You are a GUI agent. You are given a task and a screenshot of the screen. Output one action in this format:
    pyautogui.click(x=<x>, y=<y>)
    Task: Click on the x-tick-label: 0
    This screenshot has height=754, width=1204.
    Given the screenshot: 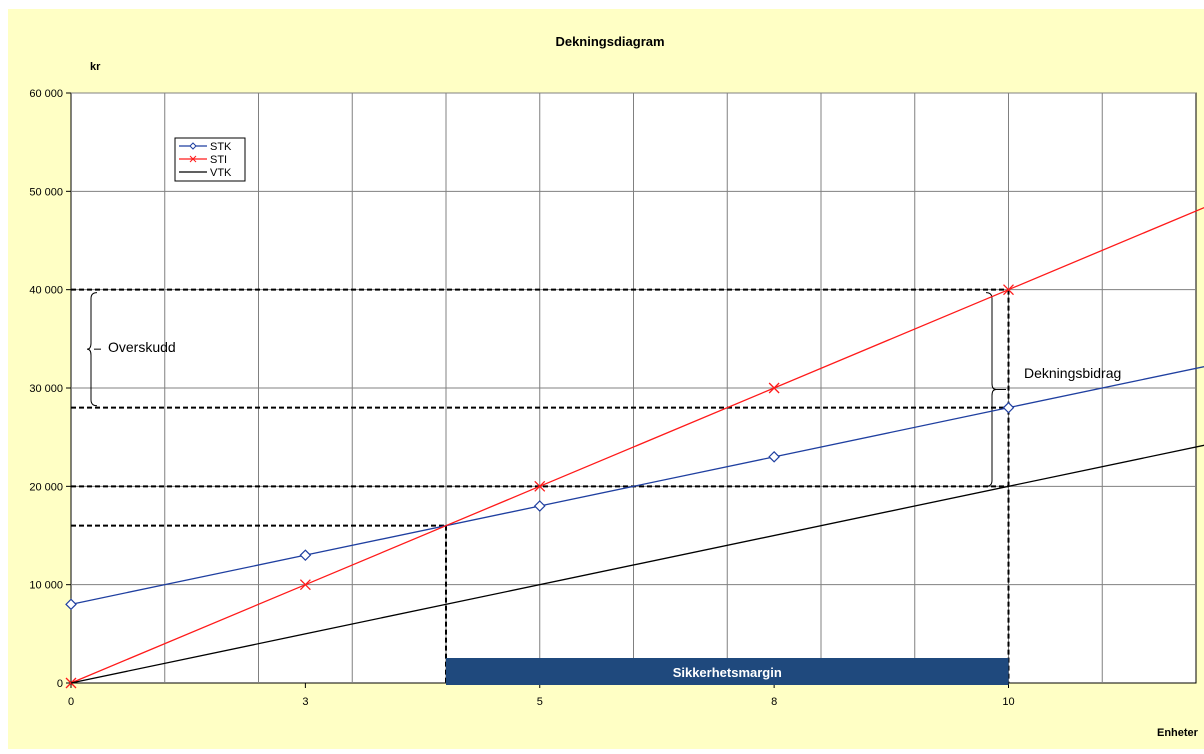 What is the action you would take?
    pyautogui.click(x=71, y=702)
    